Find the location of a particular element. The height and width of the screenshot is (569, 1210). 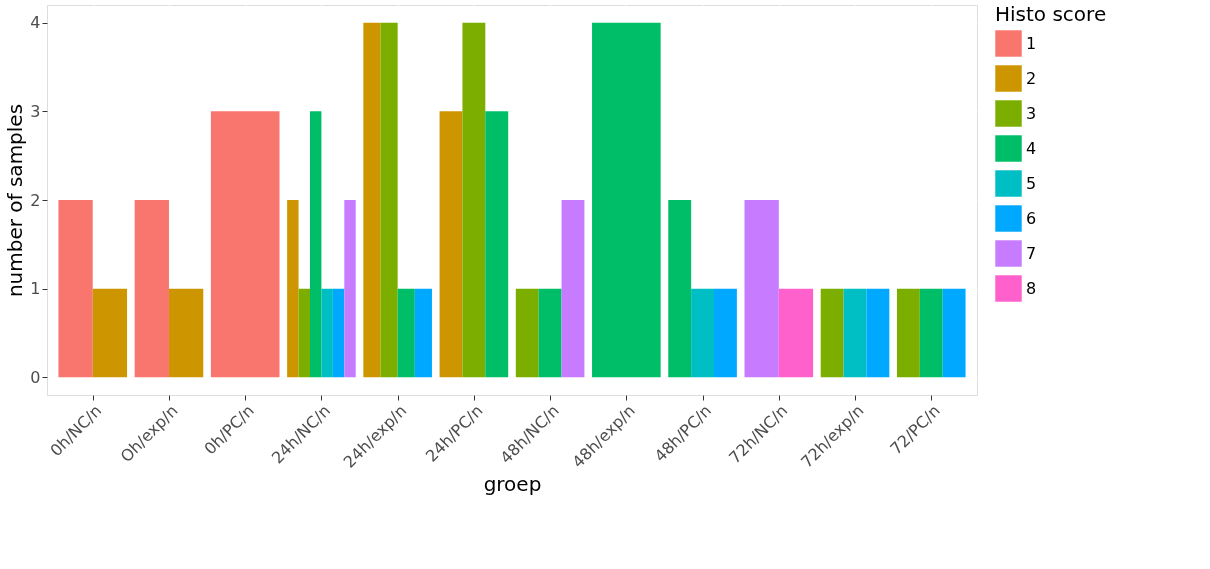

legend-label: 4 is located at coordinates (1031, 148).